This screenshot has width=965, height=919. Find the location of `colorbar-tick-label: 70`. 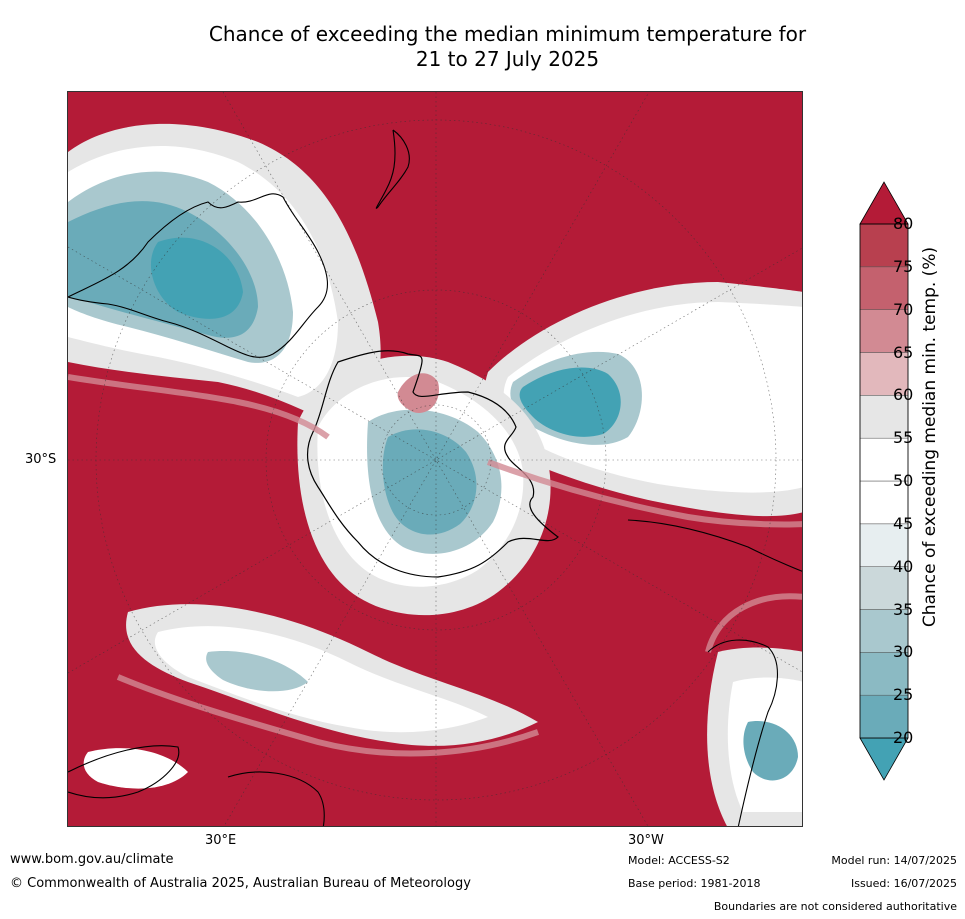

colorbar-tick-label: 70 is located at coordinates (903, 309).